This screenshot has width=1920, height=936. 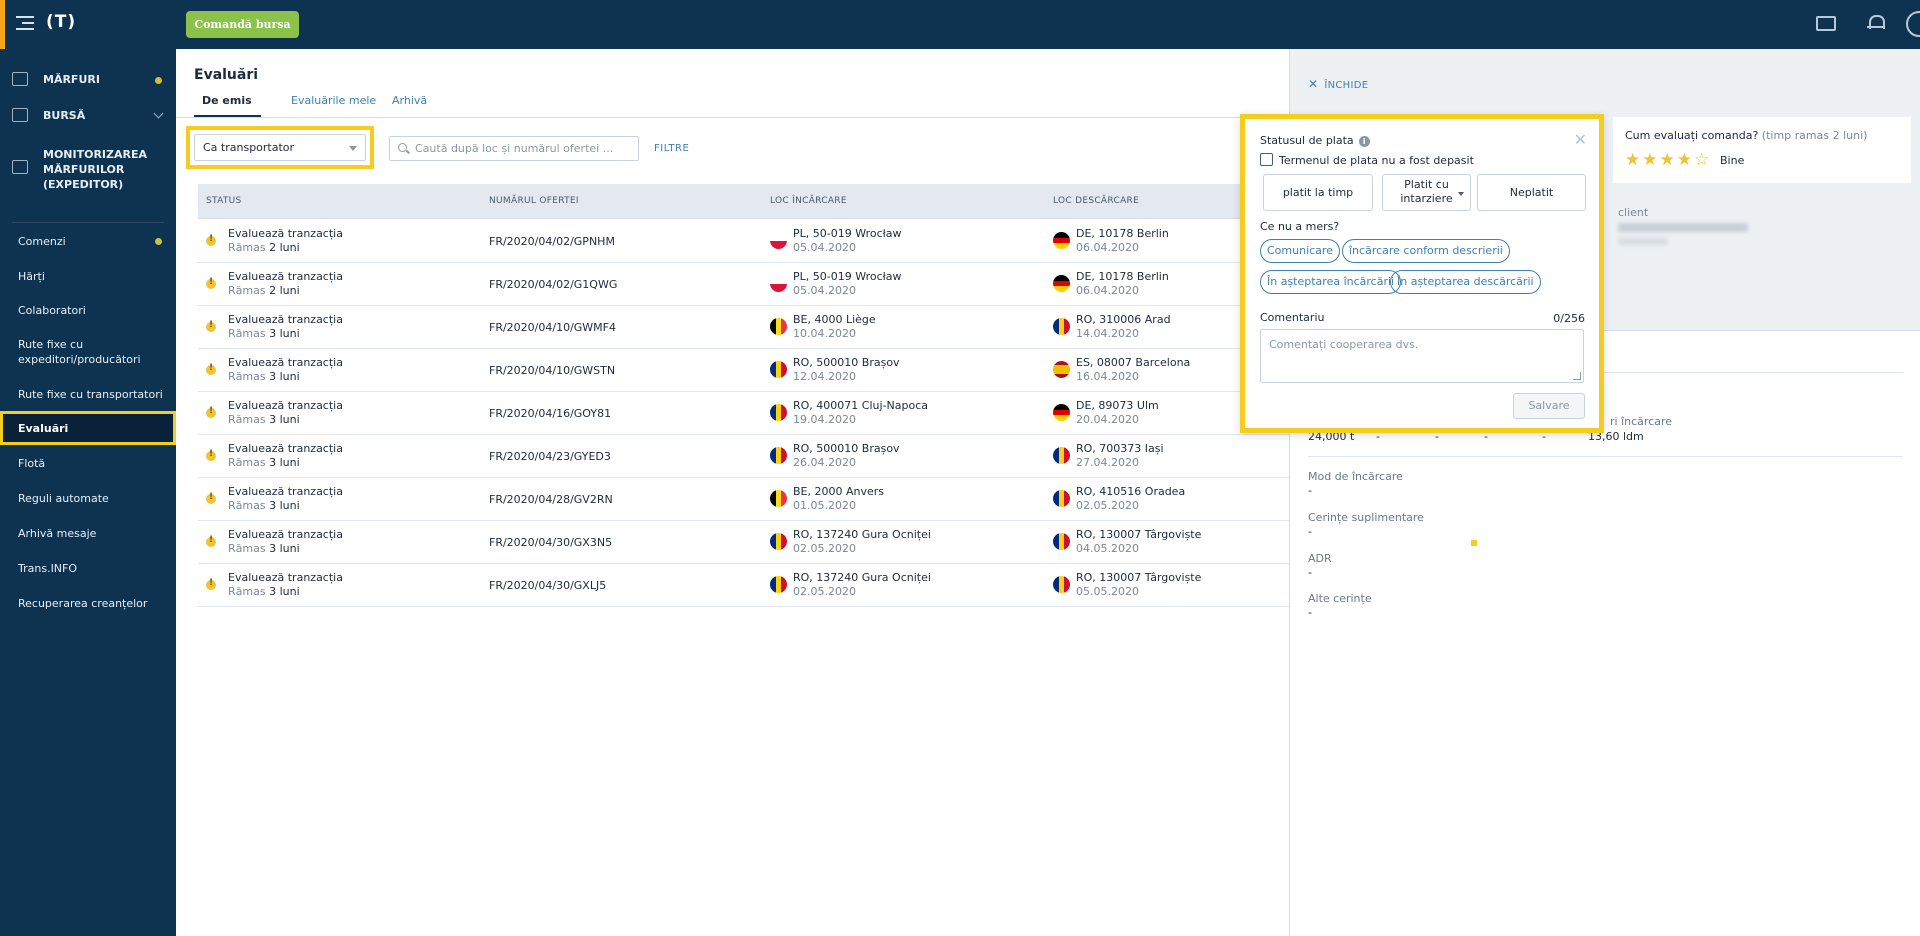 What do you see at coordinates (1702, 160) in the screenshot?
I see `star-icon: ☆` at bounding box center [1702, 160].